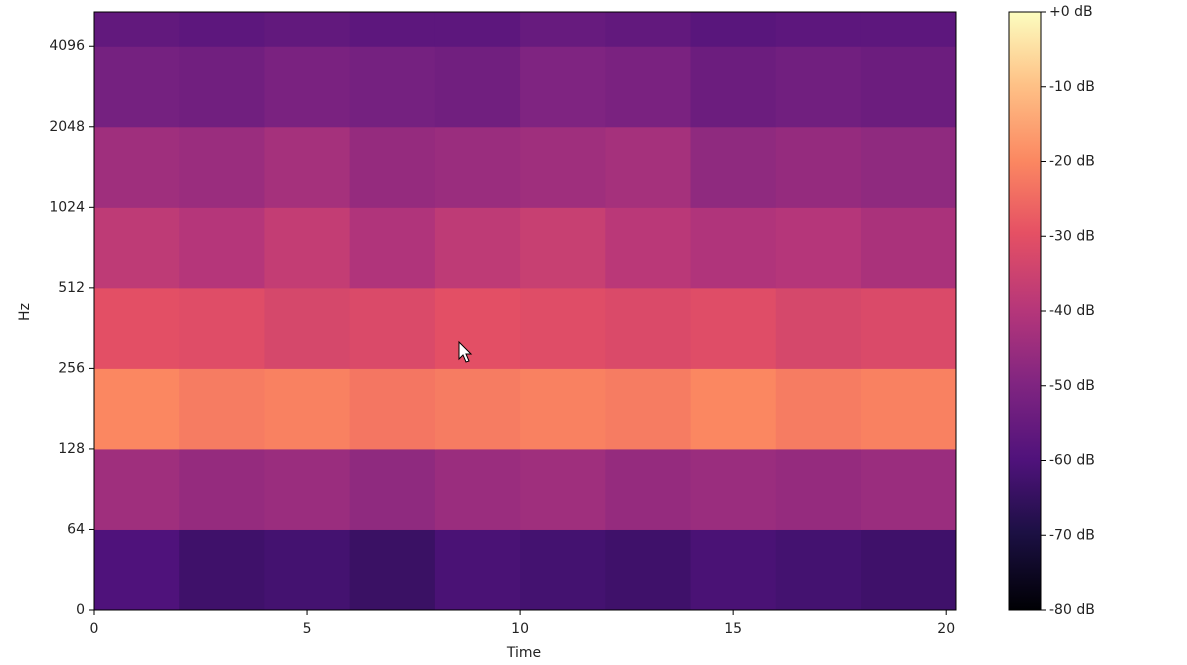 The height and width of the screenshot is (665, 1187). I want to click on mouse-cursor, so click(465, 351).